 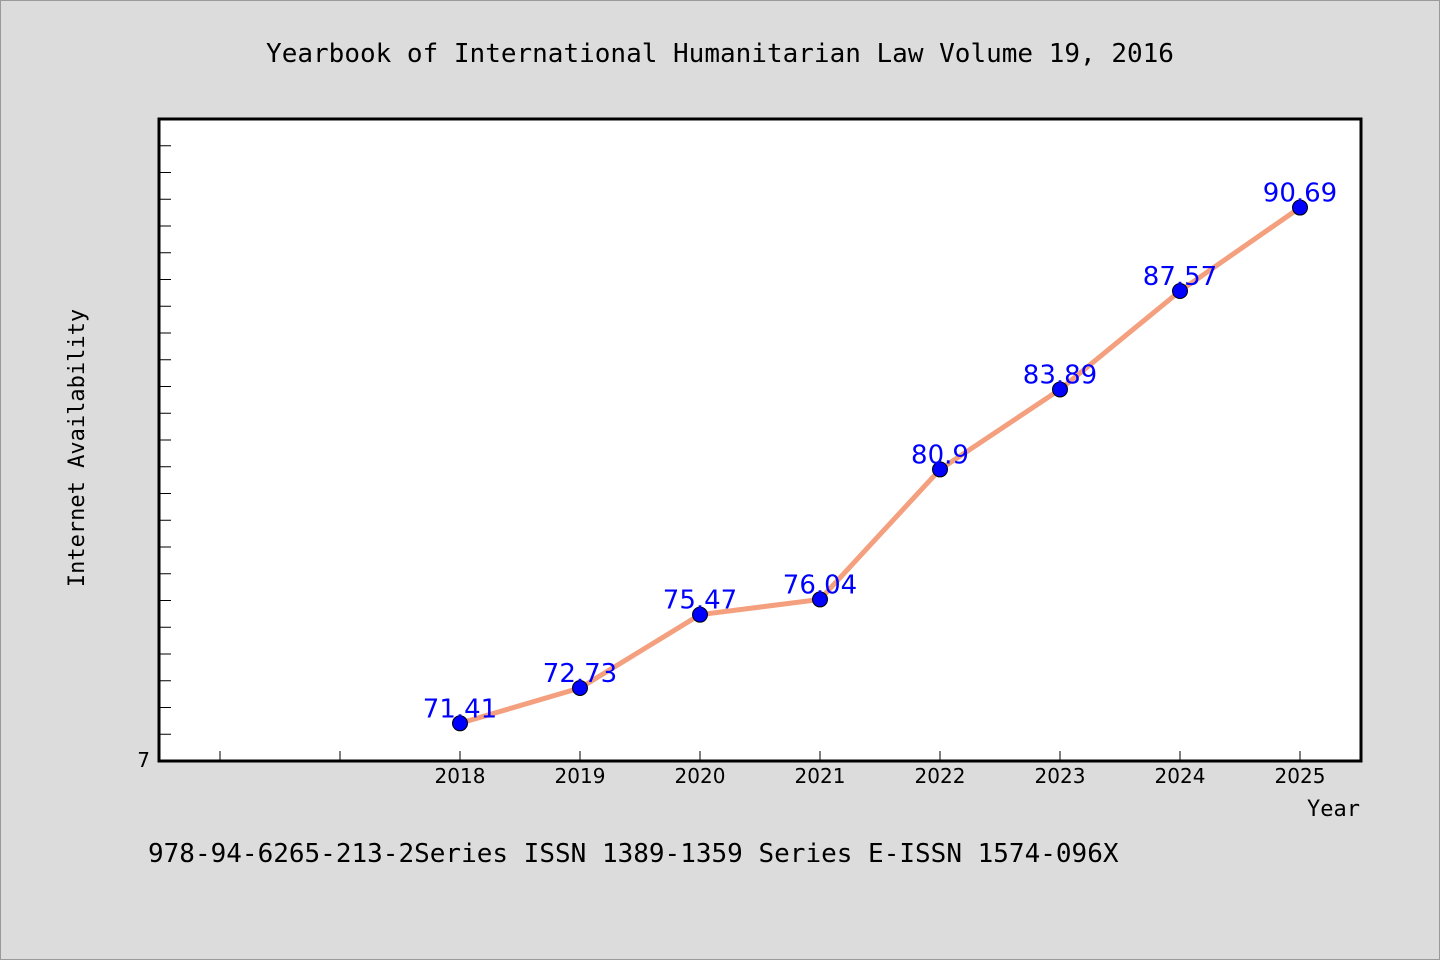 I want to click on x-tick-label: 2018, so click(x=460, y=776).